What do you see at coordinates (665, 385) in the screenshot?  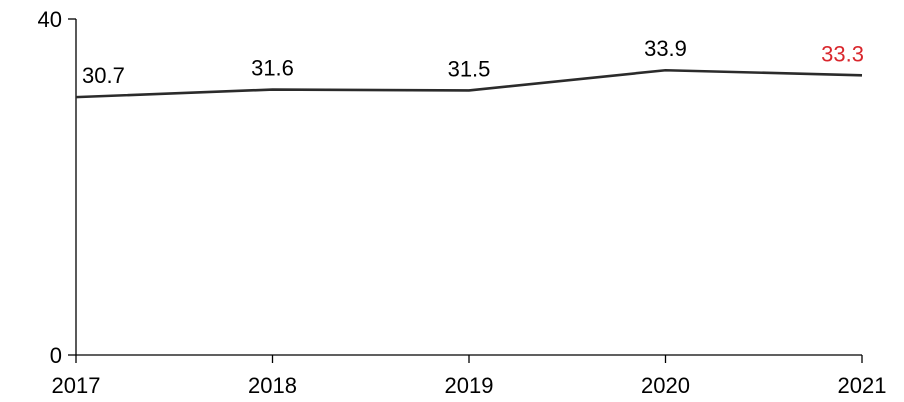 I see `x-tick-label: 2020` at bounding box center [665, 385].